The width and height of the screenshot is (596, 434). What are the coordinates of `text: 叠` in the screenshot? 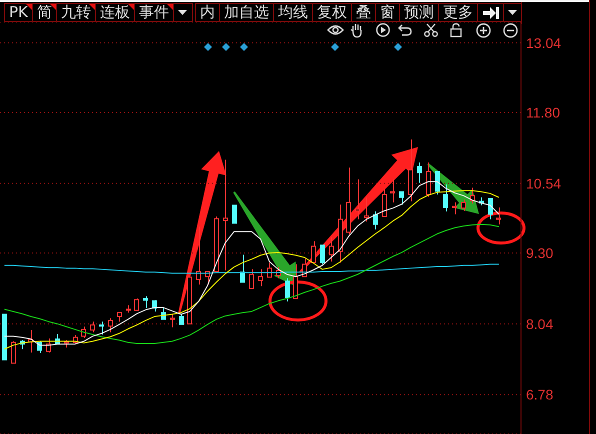 It's located at (363, 12).